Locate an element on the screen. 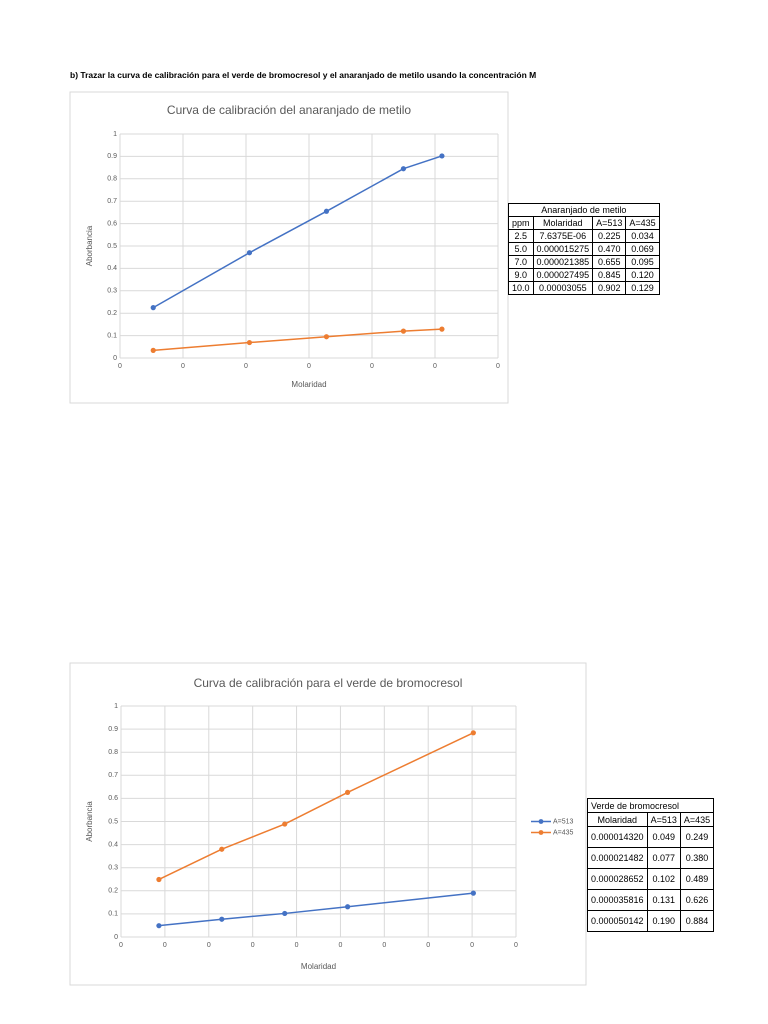  y-tick-label: 0.5 is located at coordinates (113, 821).